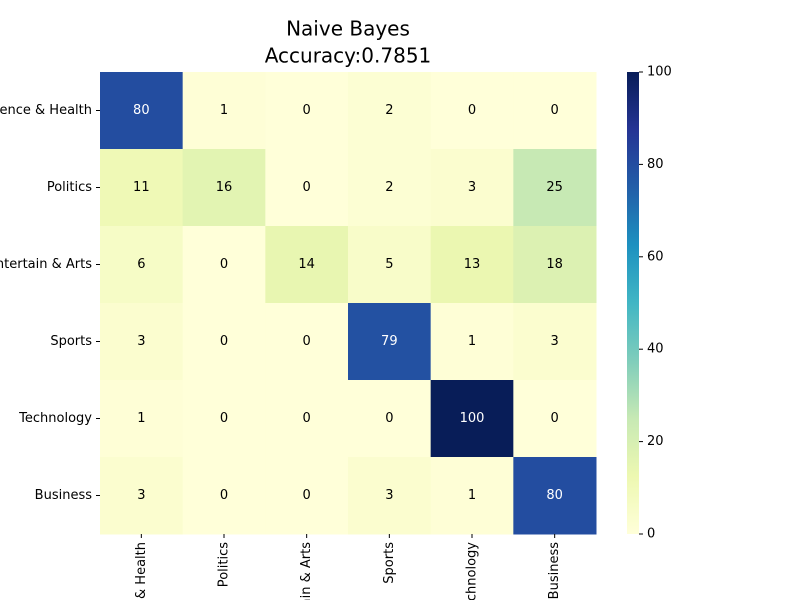 Image resolution: width=800 pixels, height=600 pixels. I want to click on x-tick-label: Technology, so click(472, 571).